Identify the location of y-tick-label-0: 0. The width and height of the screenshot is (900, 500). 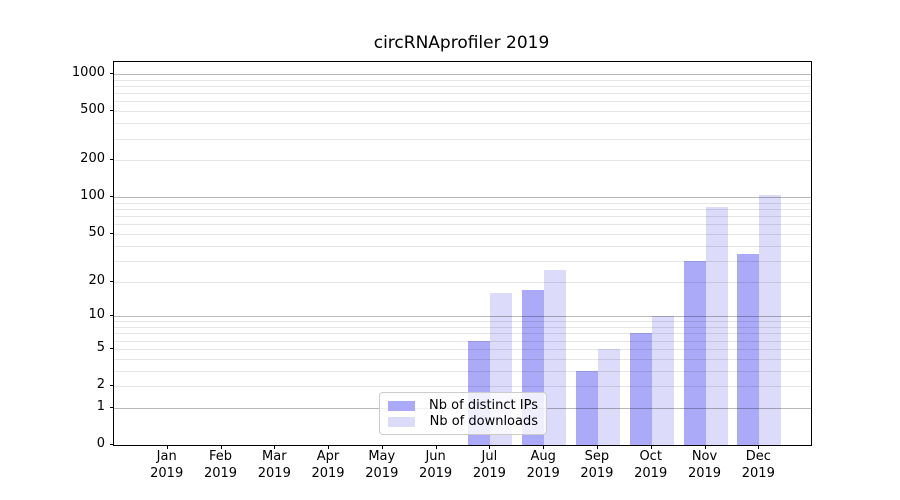
(100, 443).